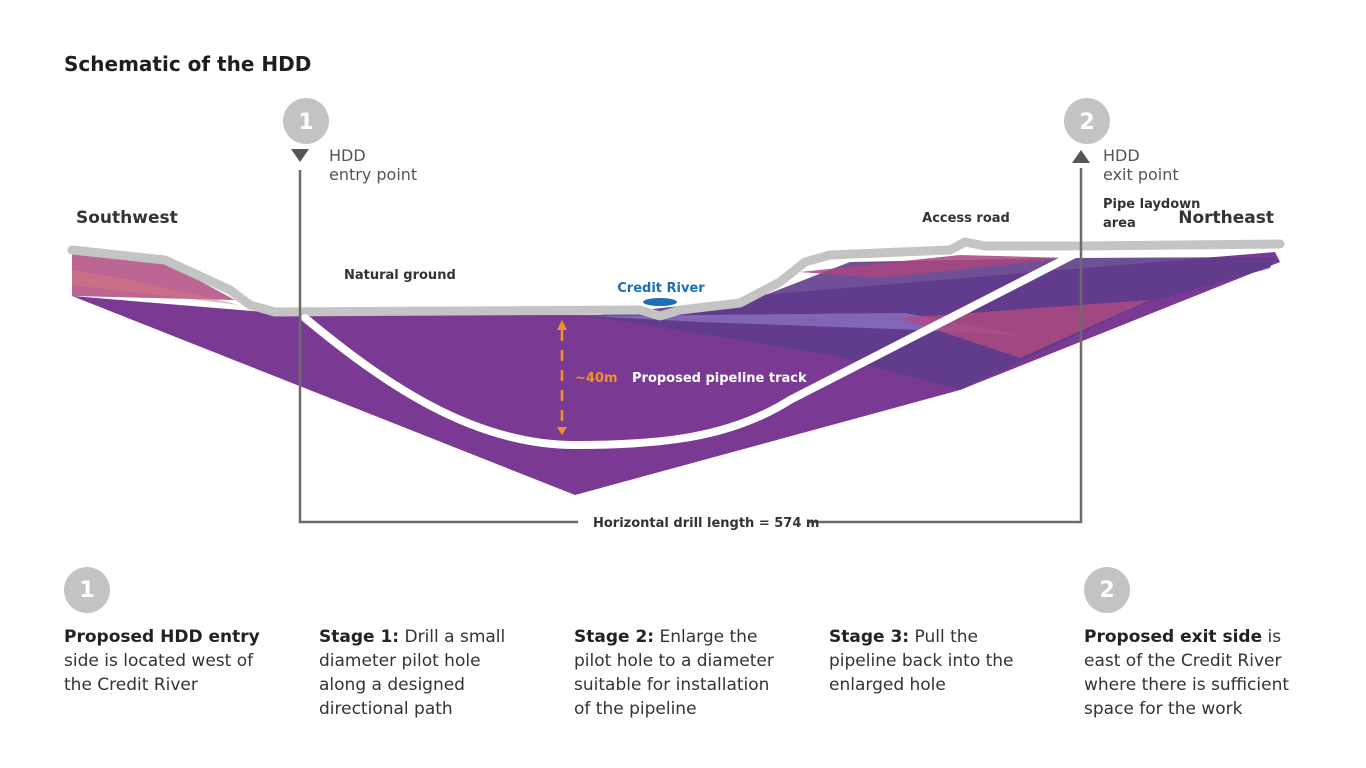  Describe the element at coordinates (690, 350) in the screenshot. I see `pipeline-track` at that location.